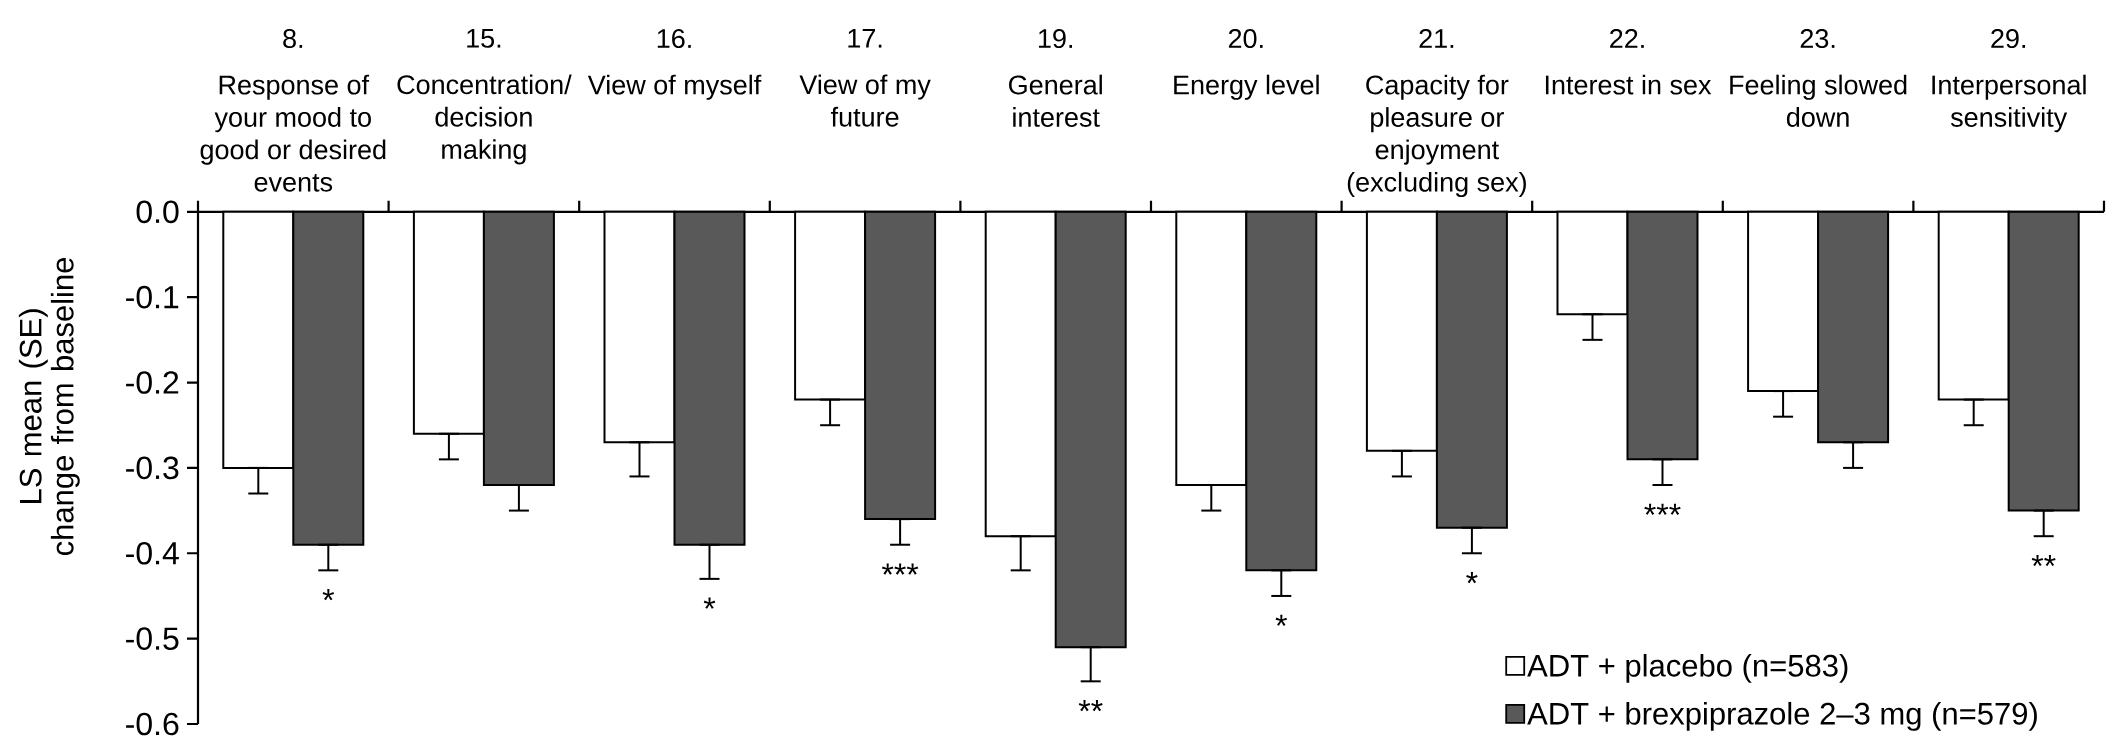 The height and width of the screenshot is (740, 2113). I want to click on y-tick-label: 0.0, so click(157, 212).